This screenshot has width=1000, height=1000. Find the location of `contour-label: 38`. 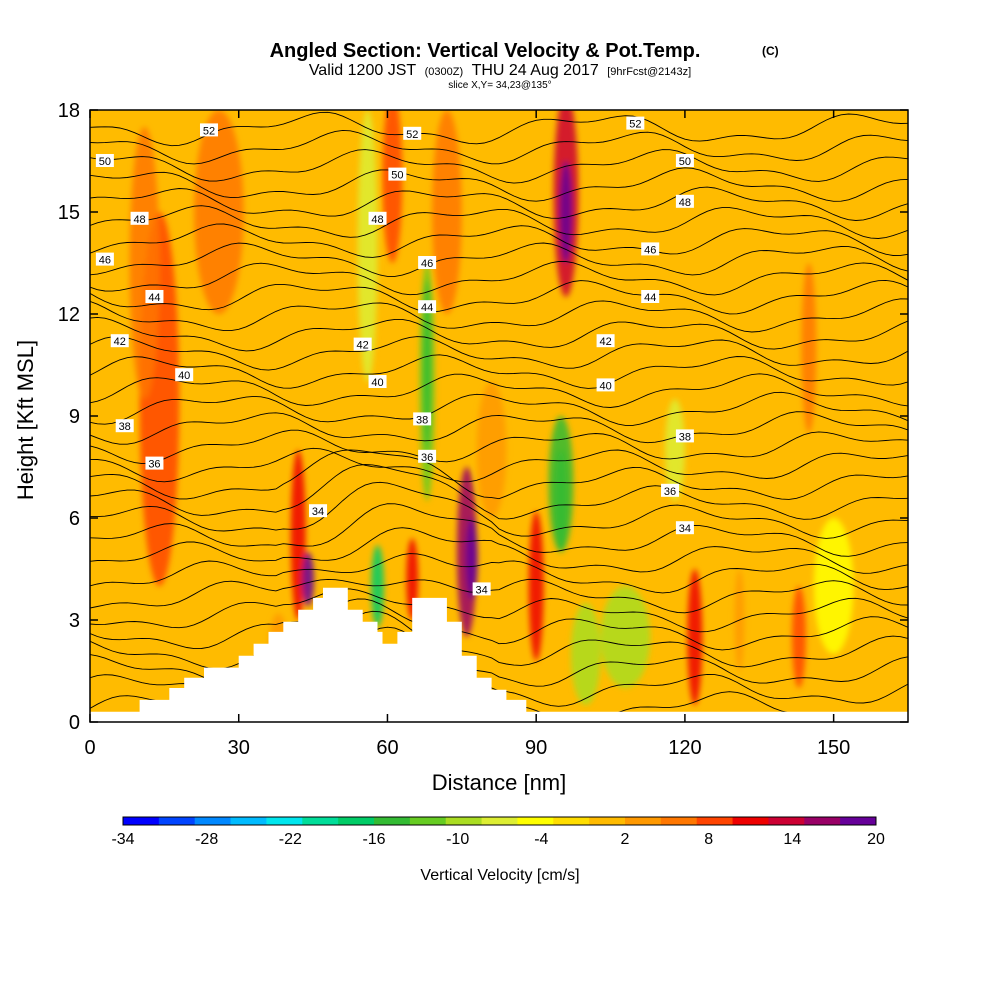

contour-label: 38 is located at coordinates (124, 426).